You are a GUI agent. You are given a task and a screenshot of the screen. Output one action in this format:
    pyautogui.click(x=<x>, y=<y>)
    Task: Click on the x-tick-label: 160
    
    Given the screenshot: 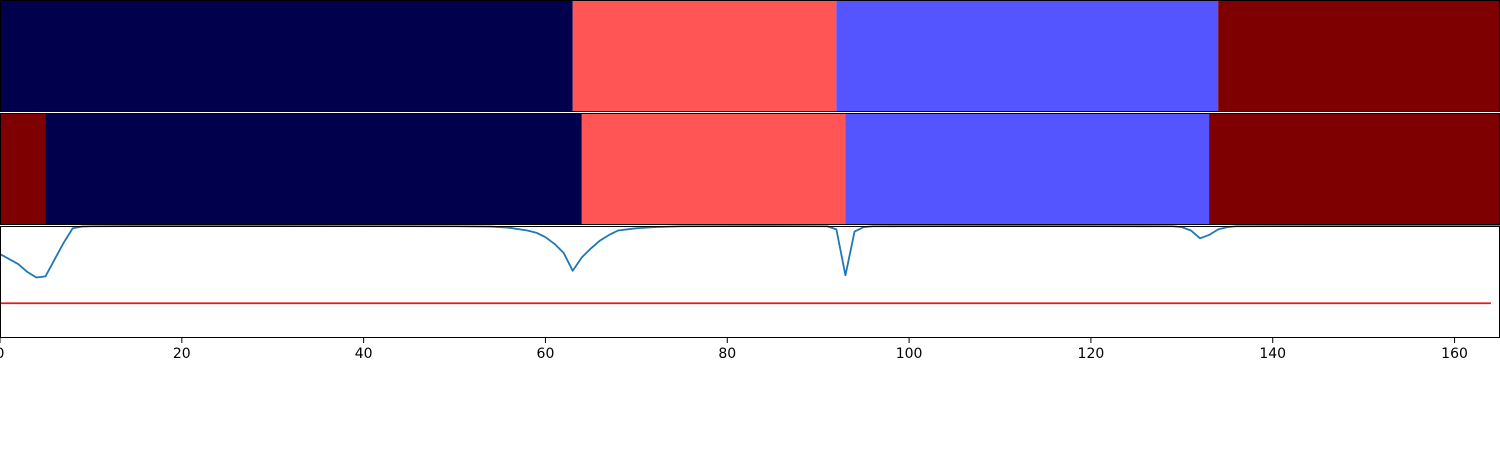 What is the action you would take?
    pyautogui.click(x=1454, y=354)
    